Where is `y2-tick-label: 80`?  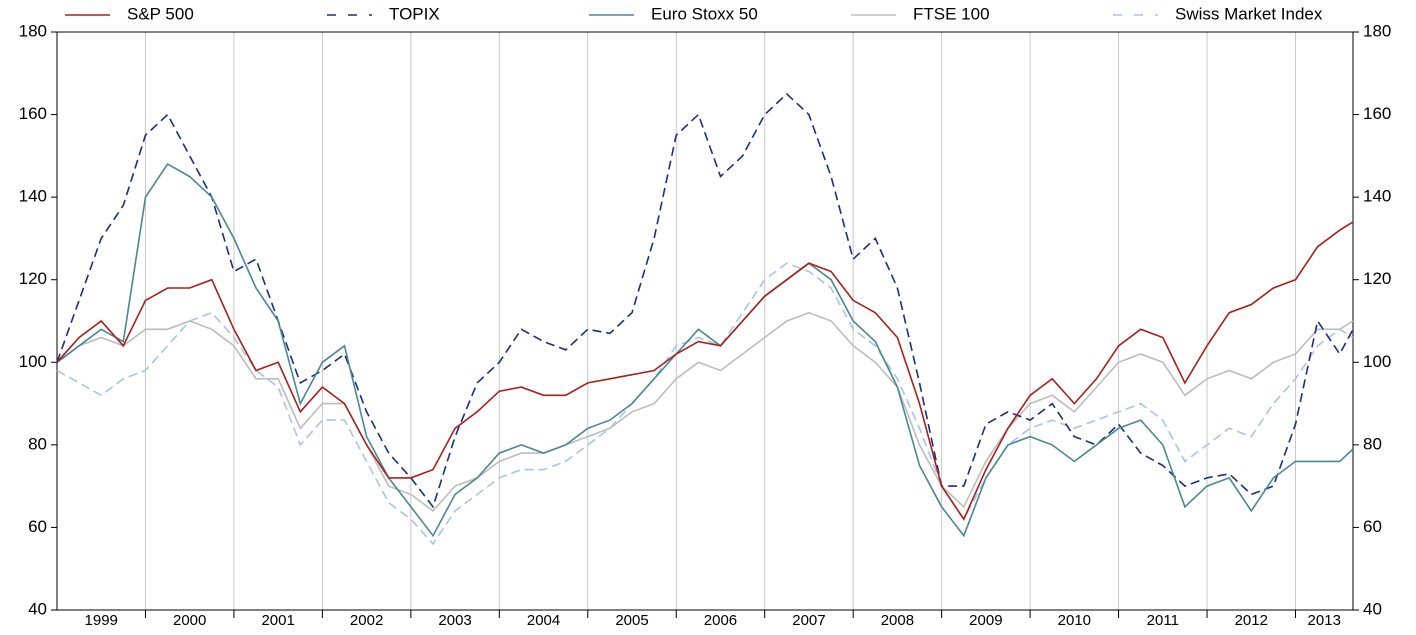
y2-tick-label: 80 is located at coordinates (1372, 443).